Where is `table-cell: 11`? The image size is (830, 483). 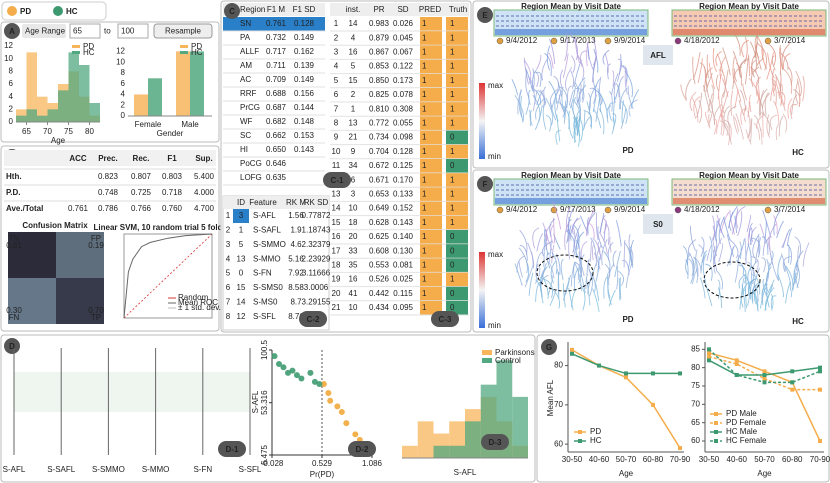
table-cell: 11 is located at coordinates (336, 165).